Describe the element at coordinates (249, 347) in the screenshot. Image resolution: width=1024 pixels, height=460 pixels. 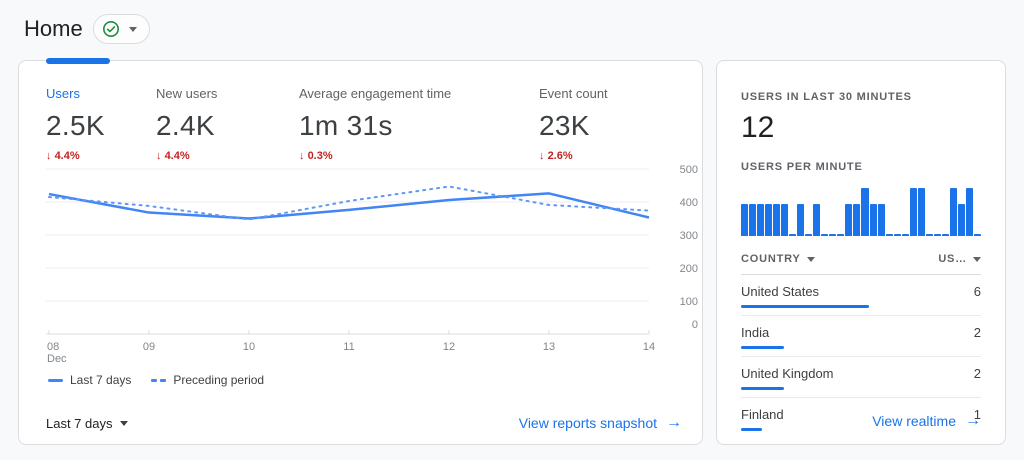
I see `x-axis-label: 10` at that location.